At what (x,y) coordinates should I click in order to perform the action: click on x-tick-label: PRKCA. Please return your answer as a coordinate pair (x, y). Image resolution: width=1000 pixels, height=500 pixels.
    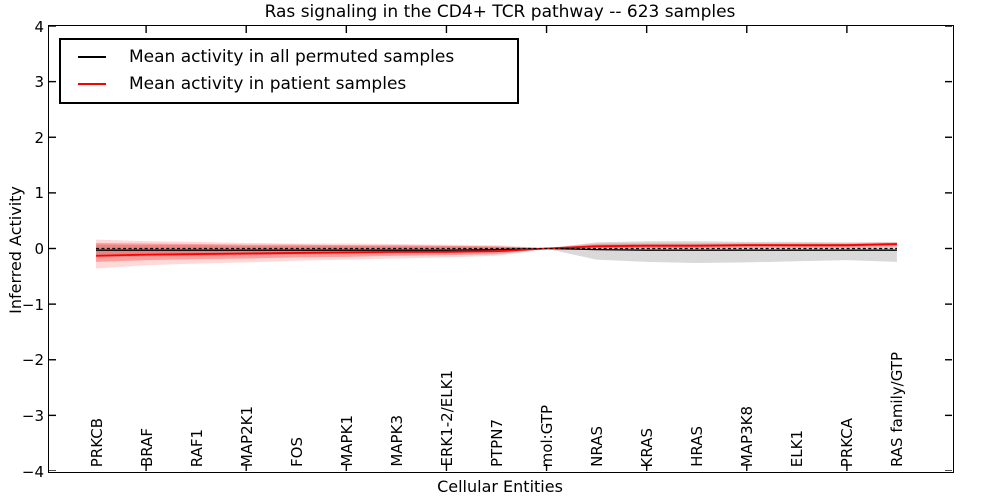
    Looking at the image, I should click on (847, 442).